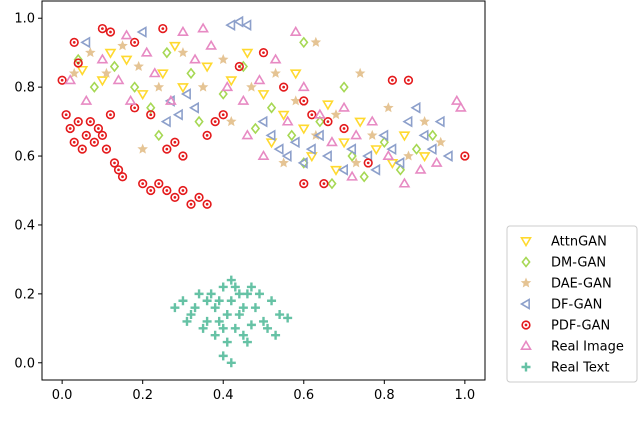 This screenshot has height=434, width=640. I want to click on legend-label: DAE-GAN, so click(581, 284).